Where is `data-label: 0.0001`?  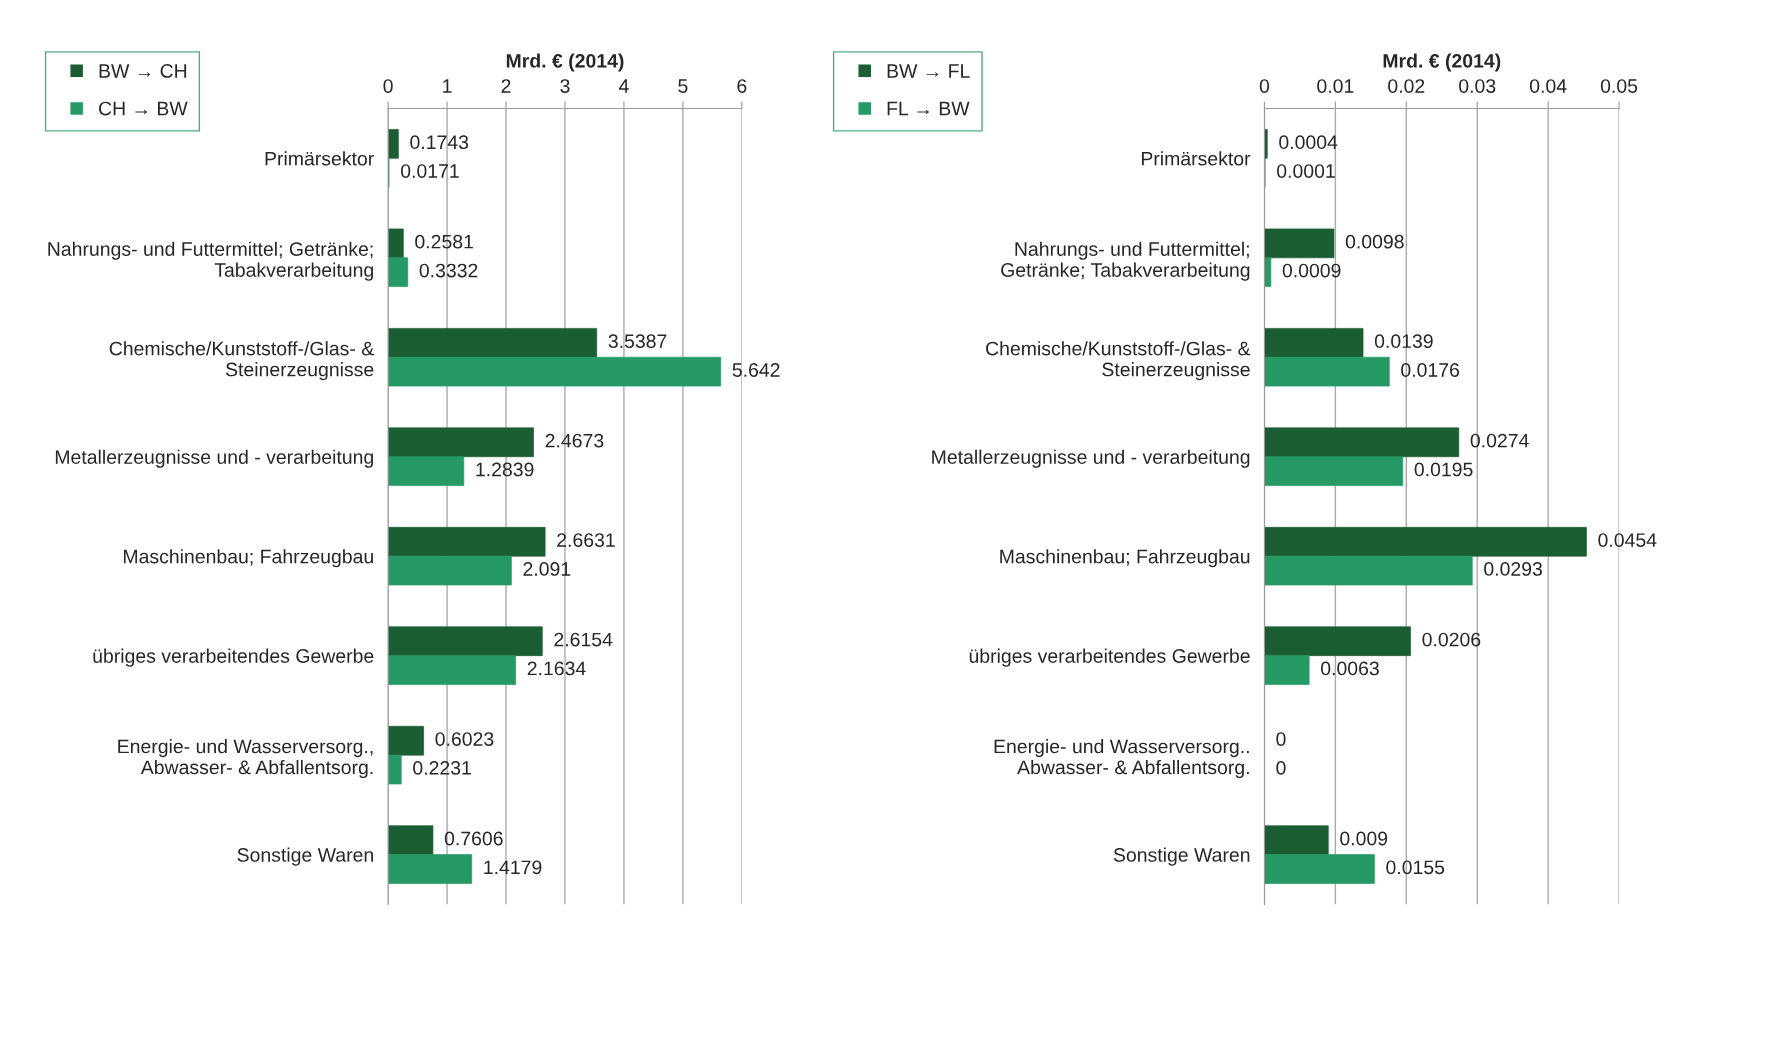 data-label: 0.0001 is located at coordinates (1306, 171).